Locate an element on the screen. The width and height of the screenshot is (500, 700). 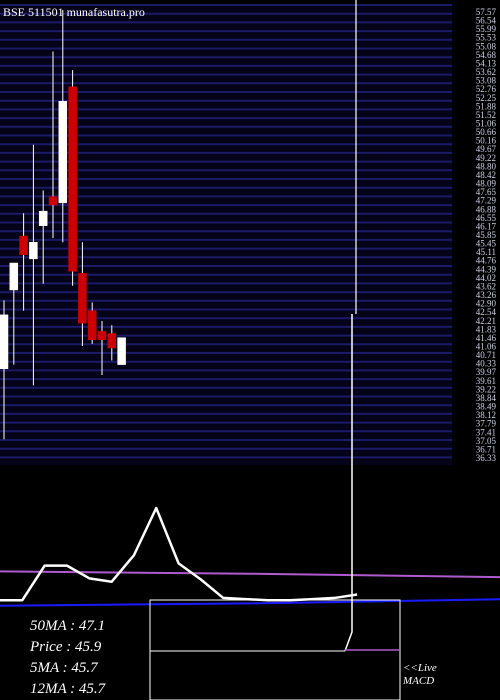
price-tick-label: 38.49 is located at coordinates (486, 407).